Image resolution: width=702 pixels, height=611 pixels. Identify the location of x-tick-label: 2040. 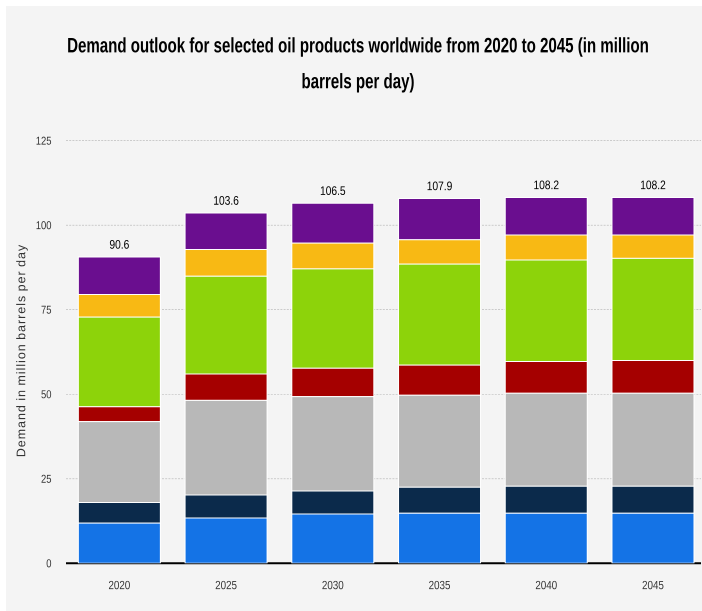
(546, 585).